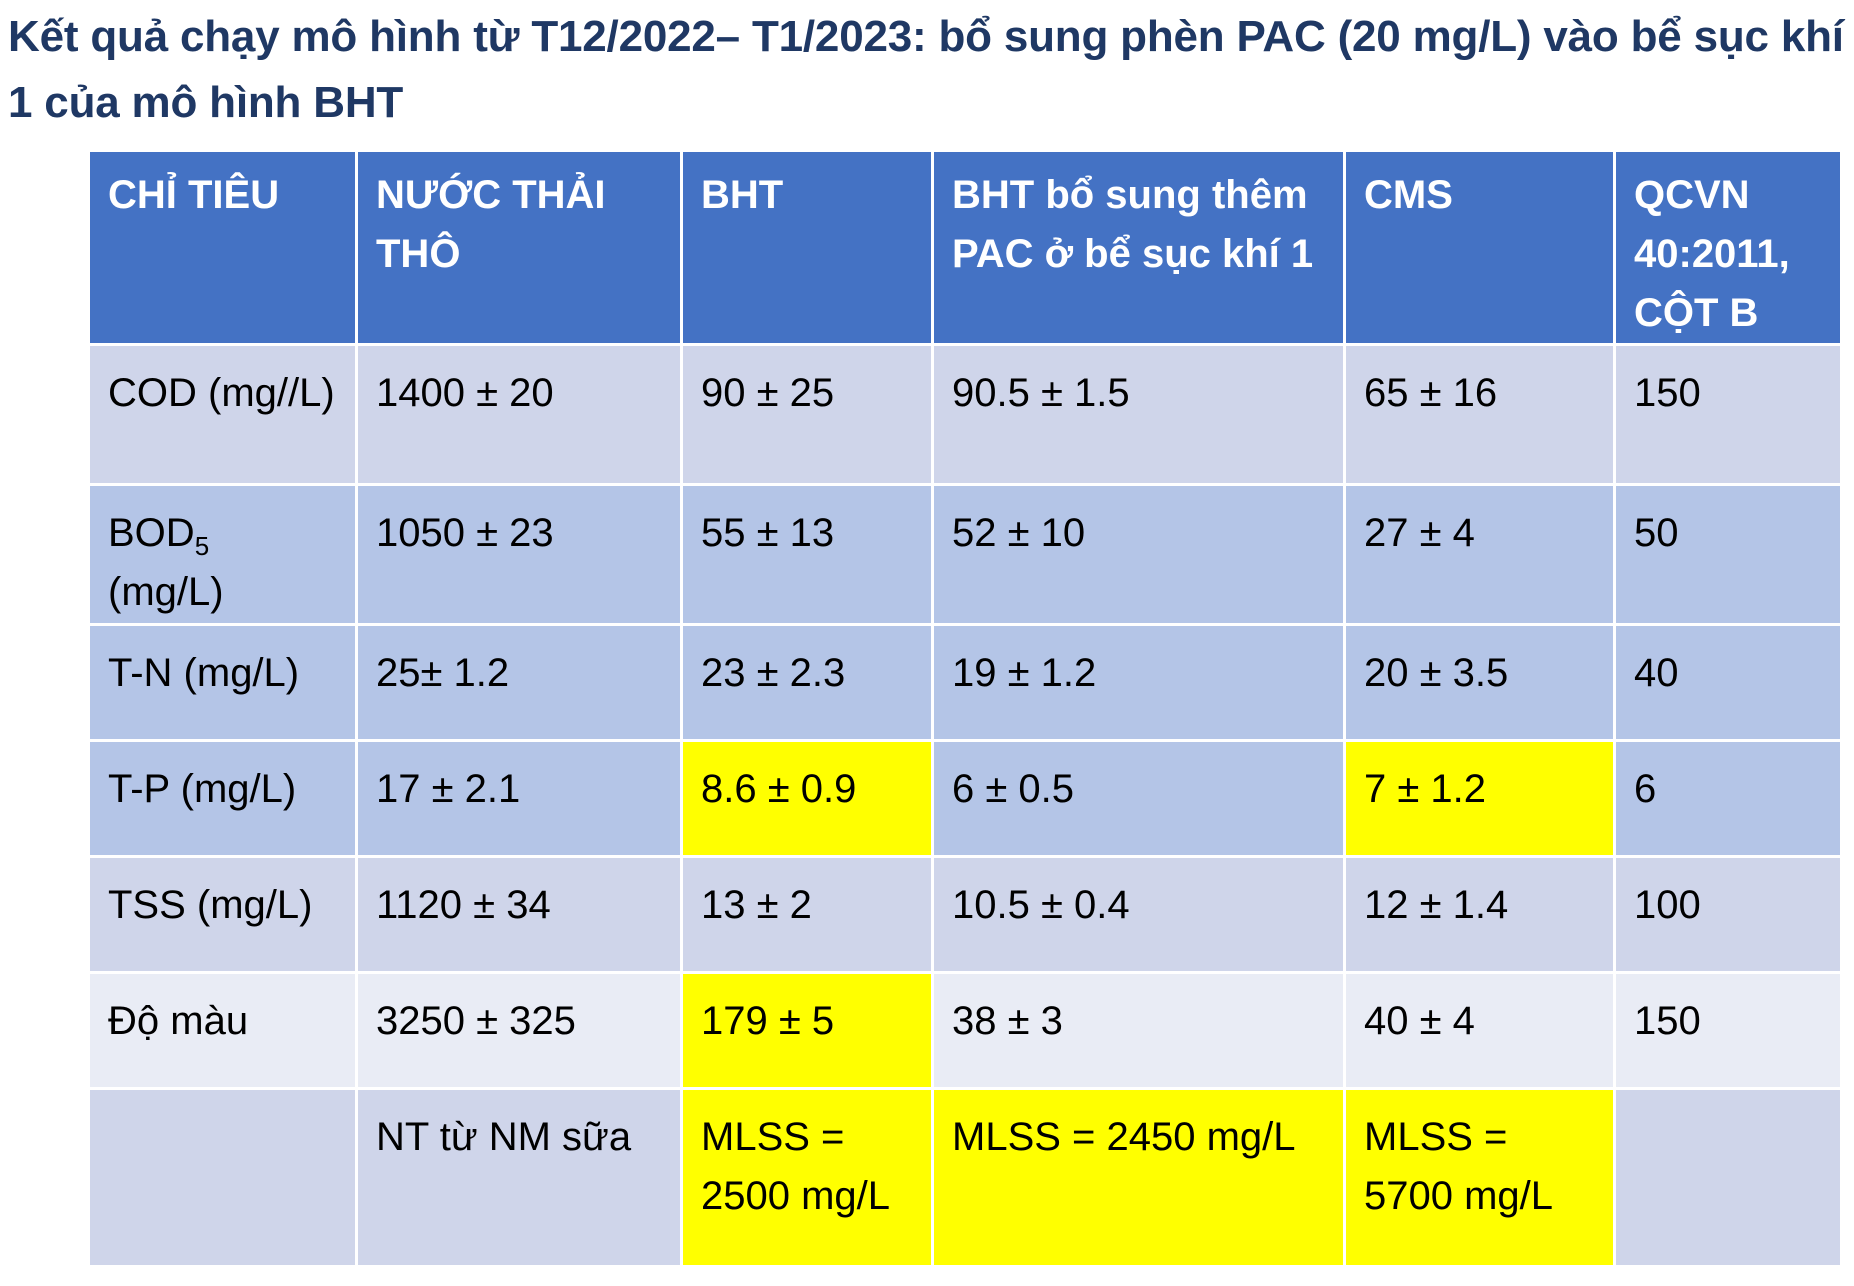 This screenshot has width=1854, height=1286. I want to click on bod-subscript: 5, so click(202, 546).